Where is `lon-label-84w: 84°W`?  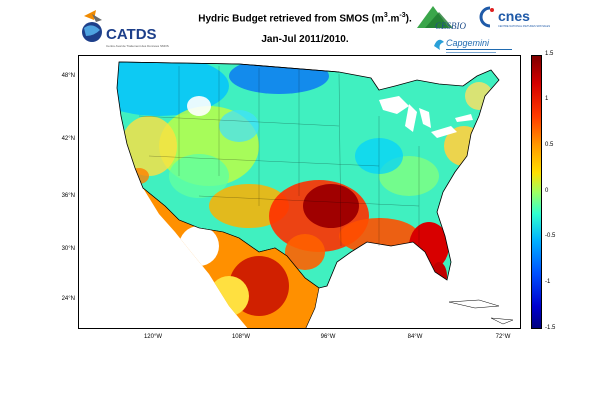
lon-label-84w: 84°W is located at coordinates (415, 337).